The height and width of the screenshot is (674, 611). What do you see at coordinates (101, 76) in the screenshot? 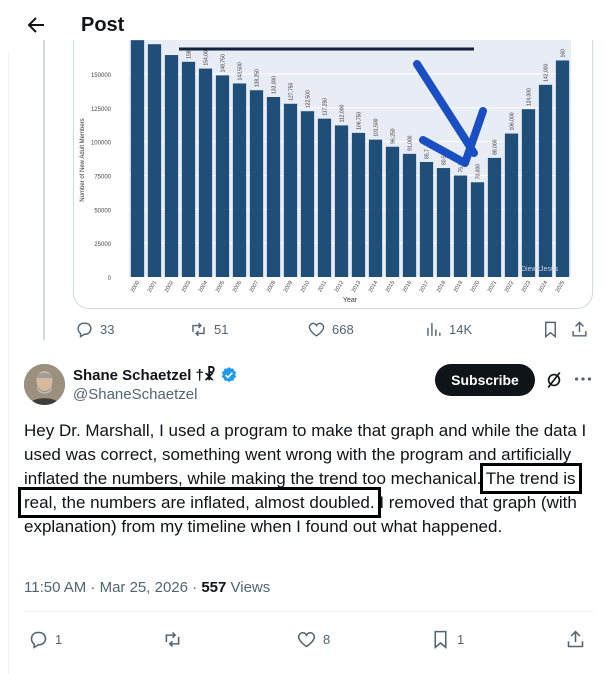
I see `y-tick-label: 150000` at bounding box center [101, 76].